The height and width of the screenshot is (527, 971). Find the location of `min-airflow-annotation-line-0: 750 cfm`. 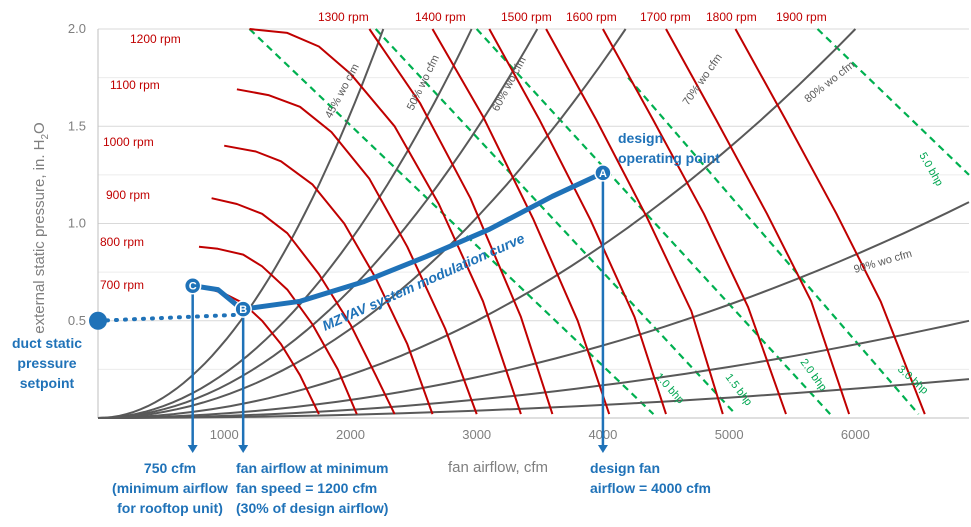

min-airflow-annotation-line-0: 750 cfm is located at coordinates (170, 468).